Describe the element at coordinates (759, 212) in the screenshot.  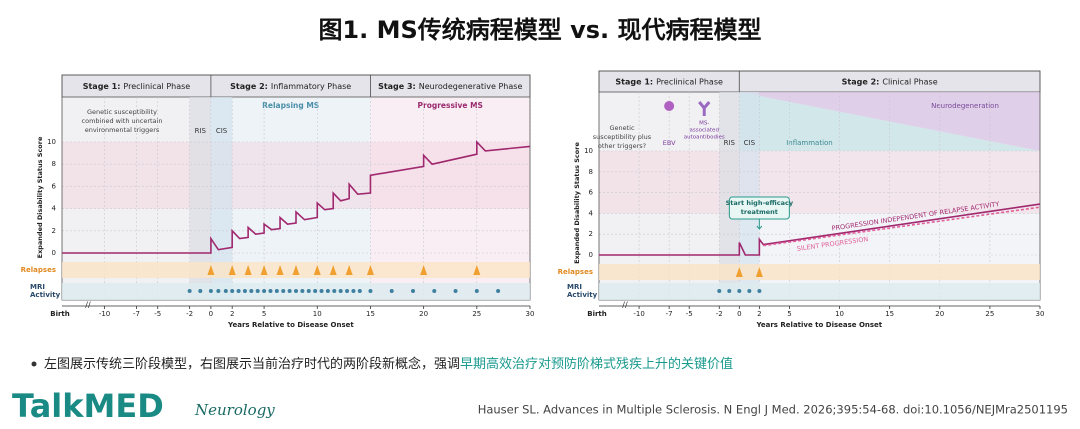
I see `treatment-label: treatment` at that location.